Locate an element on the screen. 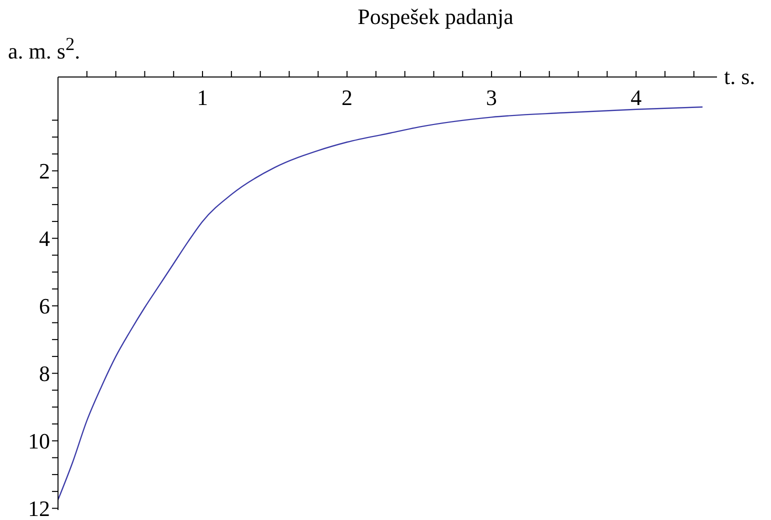 The height and width of the screenshot is (520, 771). chart-title: Pospešek padanja is located at coordinates (435, 17).